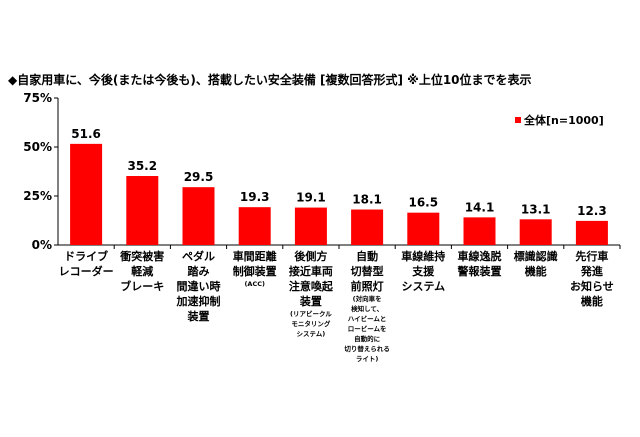 This screenshot has height=437, width=640. What do you see at coordinates (311, 198) in the screenshot?
I see `data-label: 19.1` at bounding box center [311, 198].